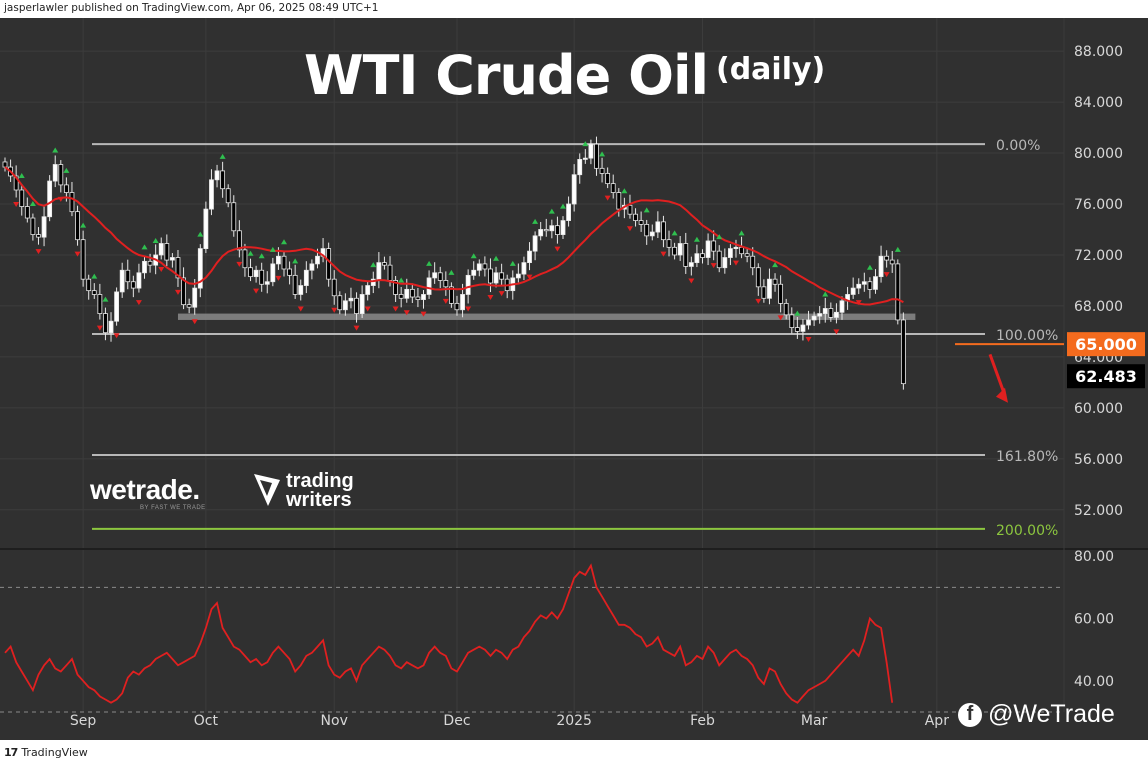  Describe the element at coordinates (574, 721) in the screenshot. I see `time-tick-label: 2025` at that location.